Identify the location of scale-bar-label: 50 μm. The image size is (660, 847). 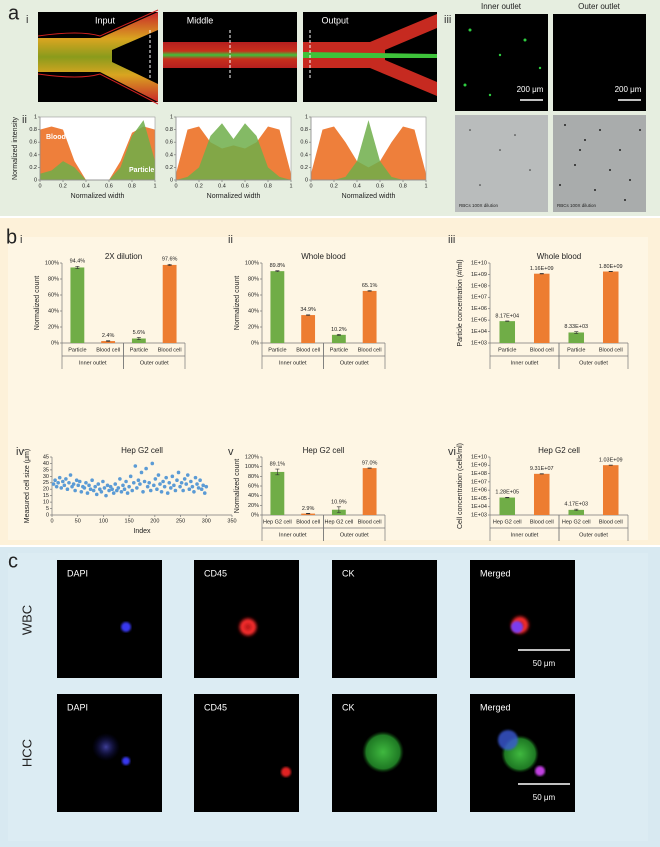
(544, 663).